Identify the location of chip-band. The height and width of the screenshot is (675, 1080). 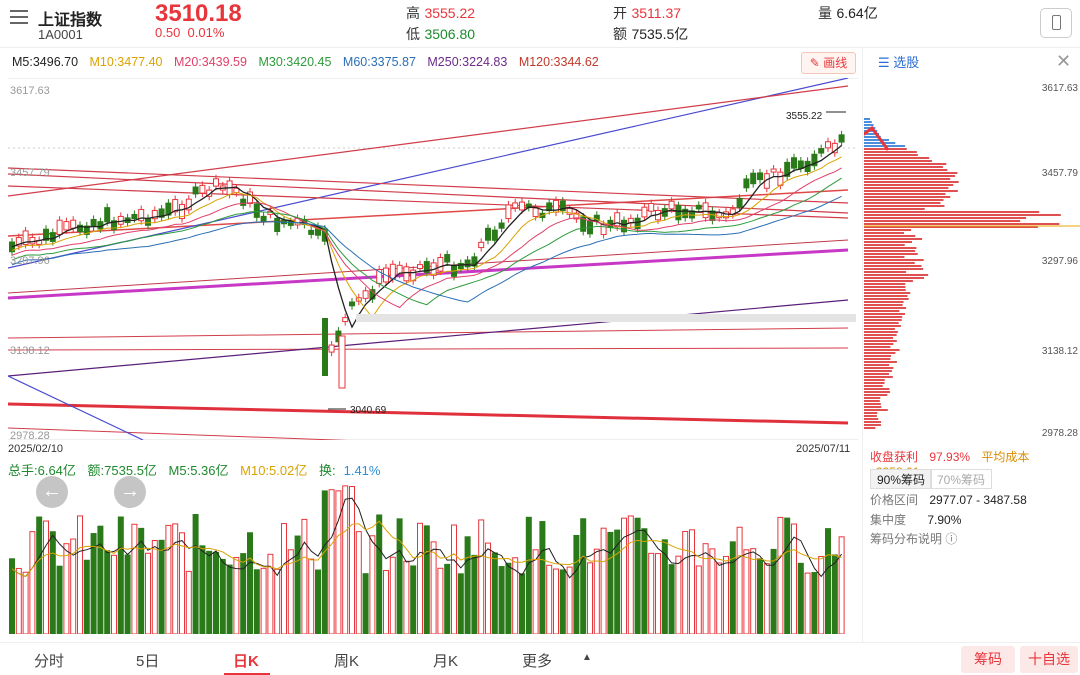
(606, 318).